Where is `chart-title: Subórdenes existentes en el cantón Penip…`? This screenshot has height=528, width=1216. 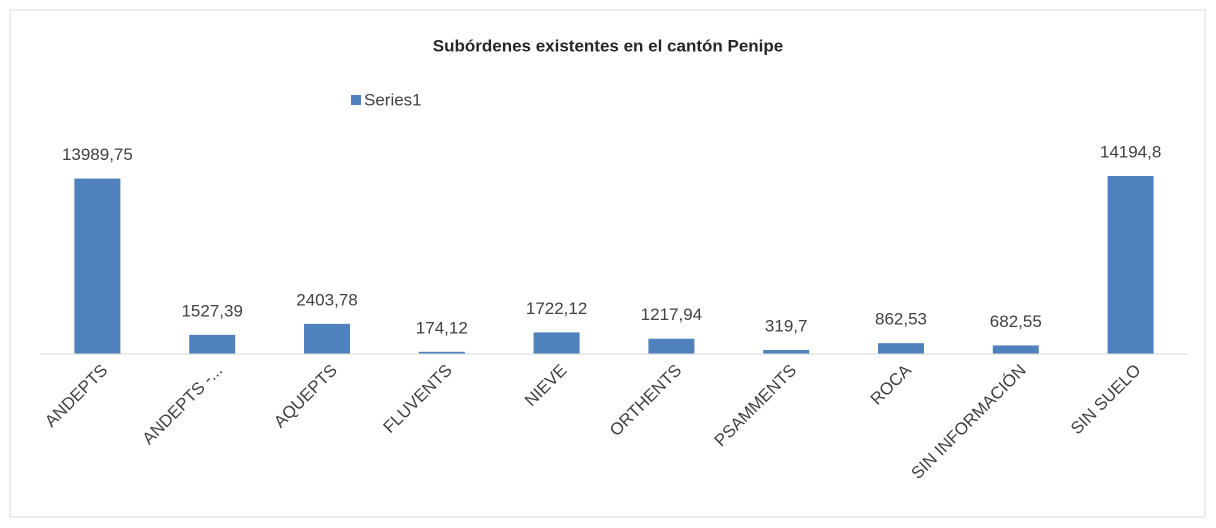 chart-title: Subórdenes existentes en el cantón Penip… is located at coordinates (608, 45).